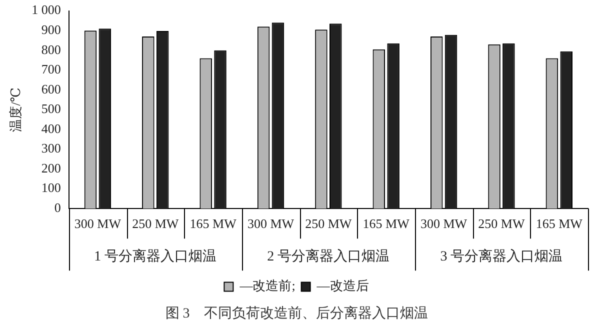 The height and width of the screenshot is (326, 600). I want to click on y-axis-title: 温度/℃, so click(16, 110).